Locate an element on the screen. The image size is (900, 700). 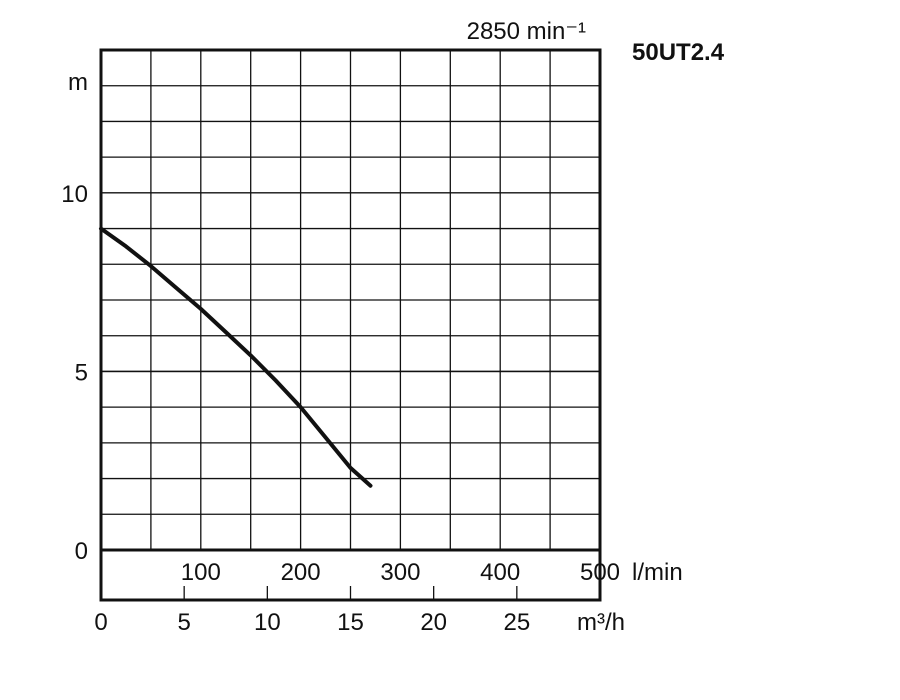
x-secondary-tick-label: 20 is located at coordinates (433, 622).